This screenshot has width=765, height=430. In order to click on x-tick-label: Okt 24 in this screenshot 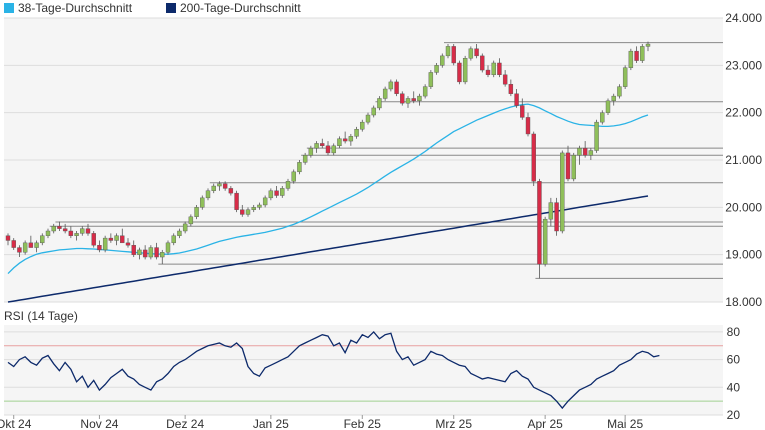, I will do `click(16, 423)`.